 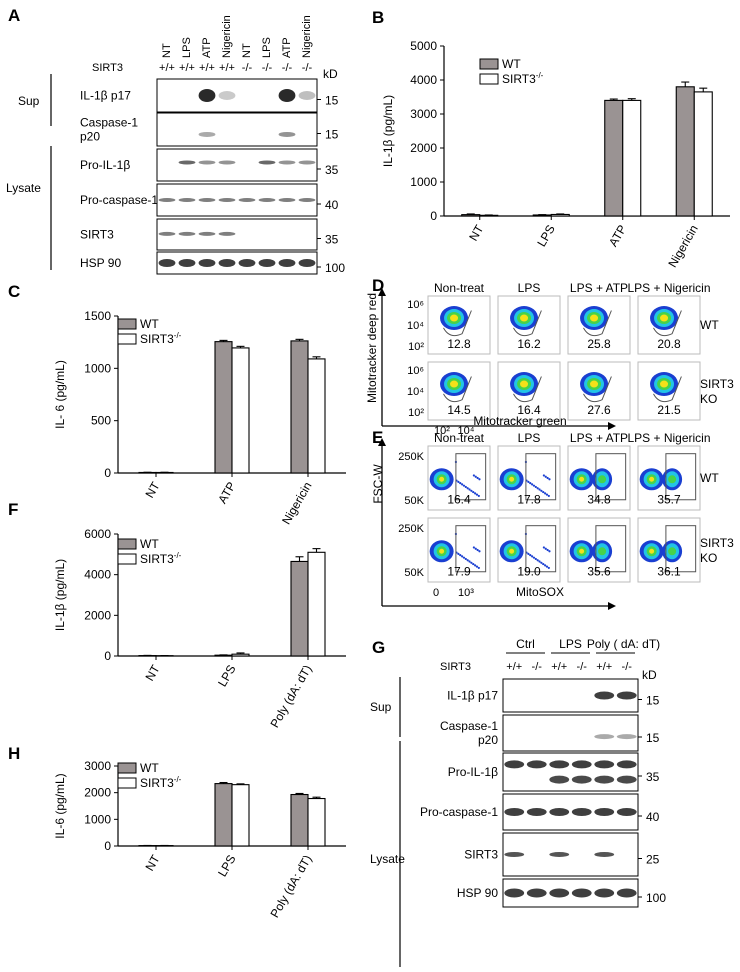 I want to click on flow-value: 36.1, so click(x=669, y=572).